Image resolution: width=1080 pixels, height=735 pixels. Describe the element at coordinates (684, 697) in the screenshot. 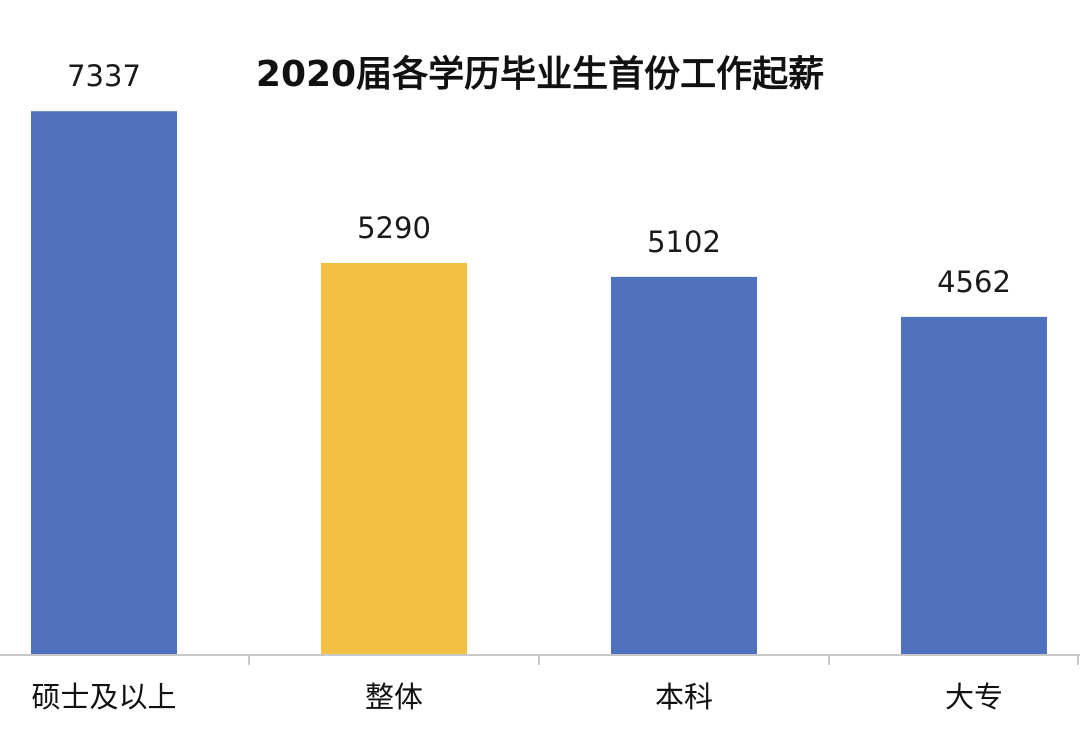

I see `category-label-3: 本科` at that location.